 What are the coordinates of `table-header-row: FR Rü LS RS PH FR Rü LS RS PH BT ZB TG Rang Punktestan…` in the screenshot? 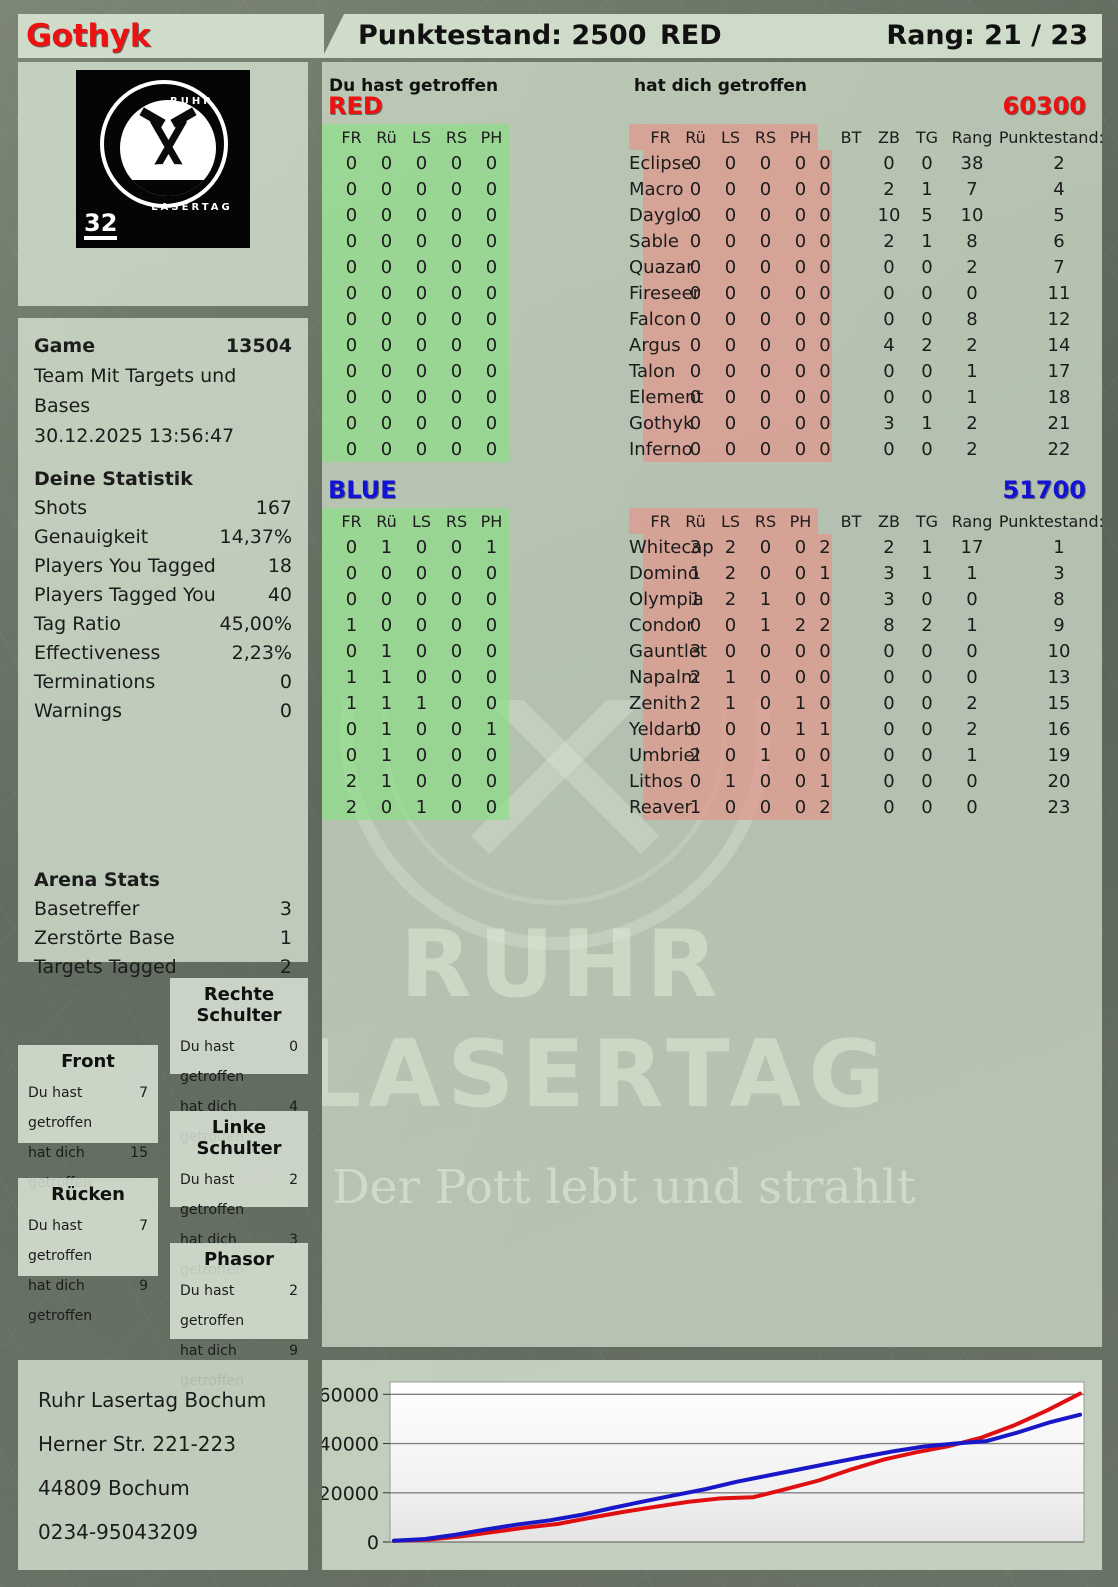 It's located at (720, 137).